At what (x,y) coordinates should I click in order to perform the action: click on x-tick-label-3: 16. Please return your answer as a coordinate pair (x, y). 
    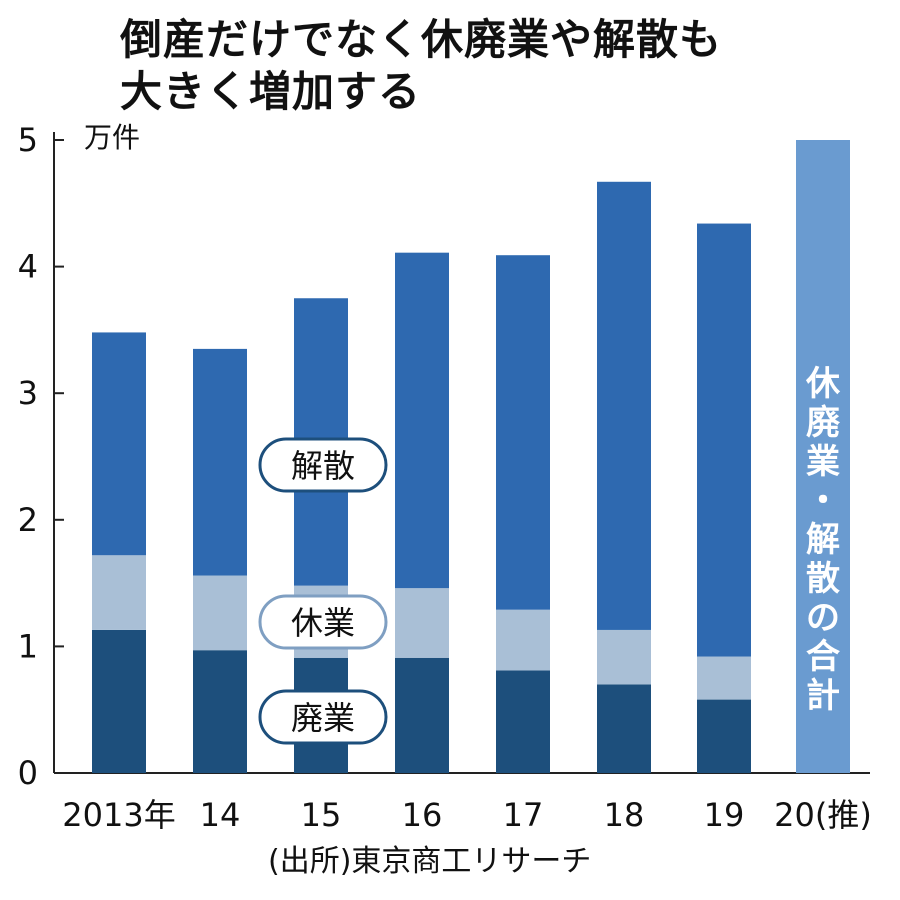
    Looking at the image, I should click on (422, 815).